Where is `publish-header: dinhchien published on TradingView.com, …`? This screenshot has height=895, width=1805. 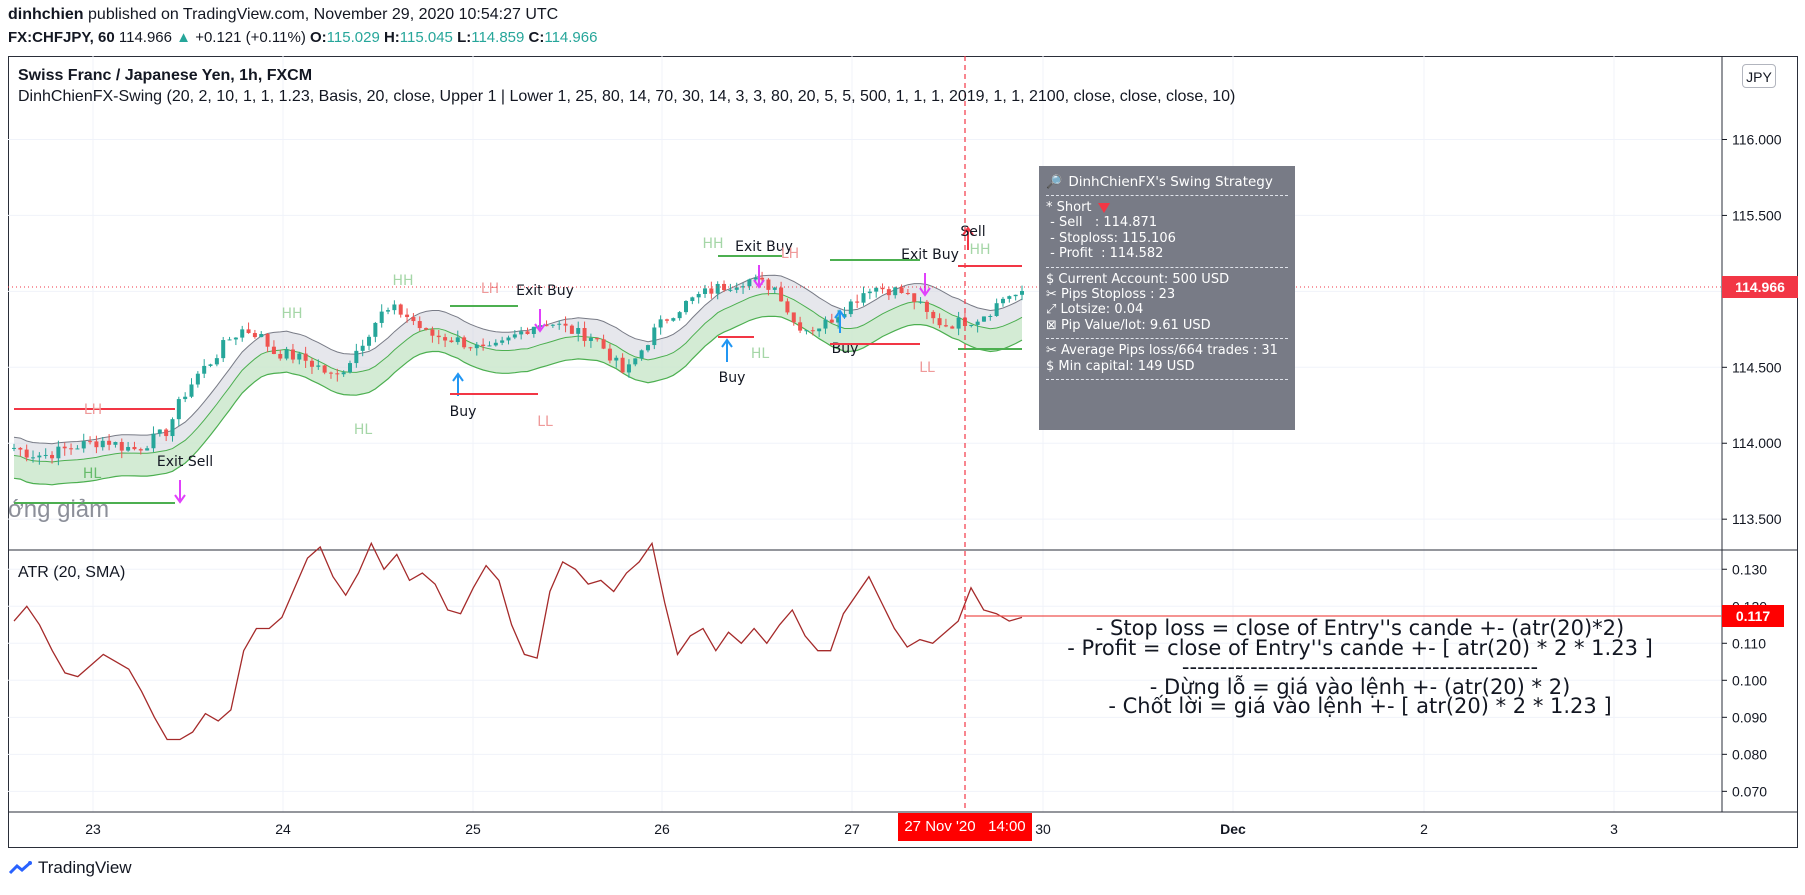
publish-header: dinhchien published on TradingView.com, … is located at coordinates (283, 15).